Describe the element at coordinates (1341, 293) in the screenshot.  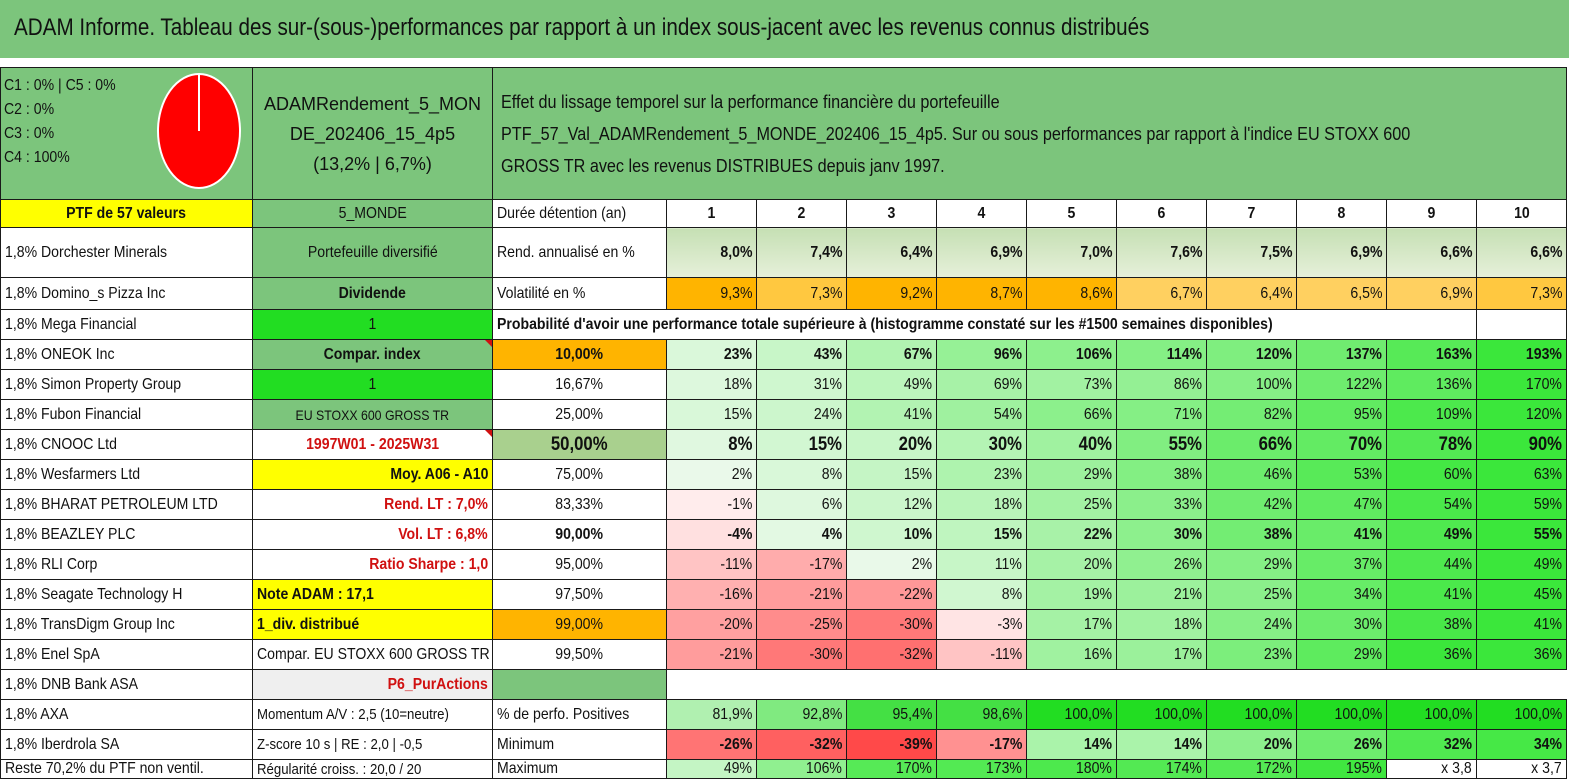
I see `vol-value: 6,5%` at that location.